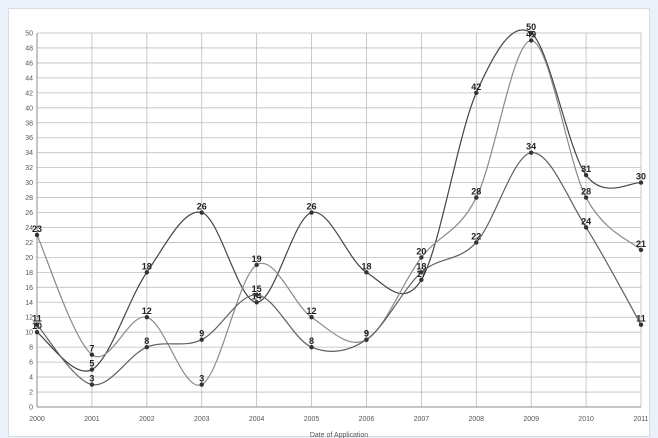 This screenshot has width=658, height=438. I want to click on y-tick-label: 46, so click(29, 63).